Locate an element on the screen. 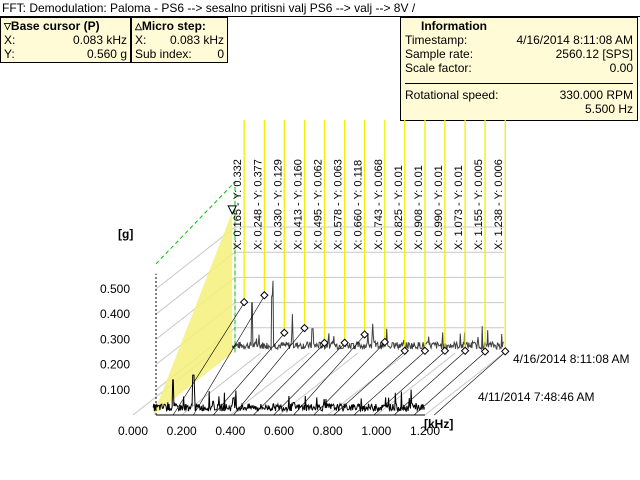 The width and height of the screenshot is (640, 480). rot-speed-label: Rotational speed: is located at coordinates (452, 95).